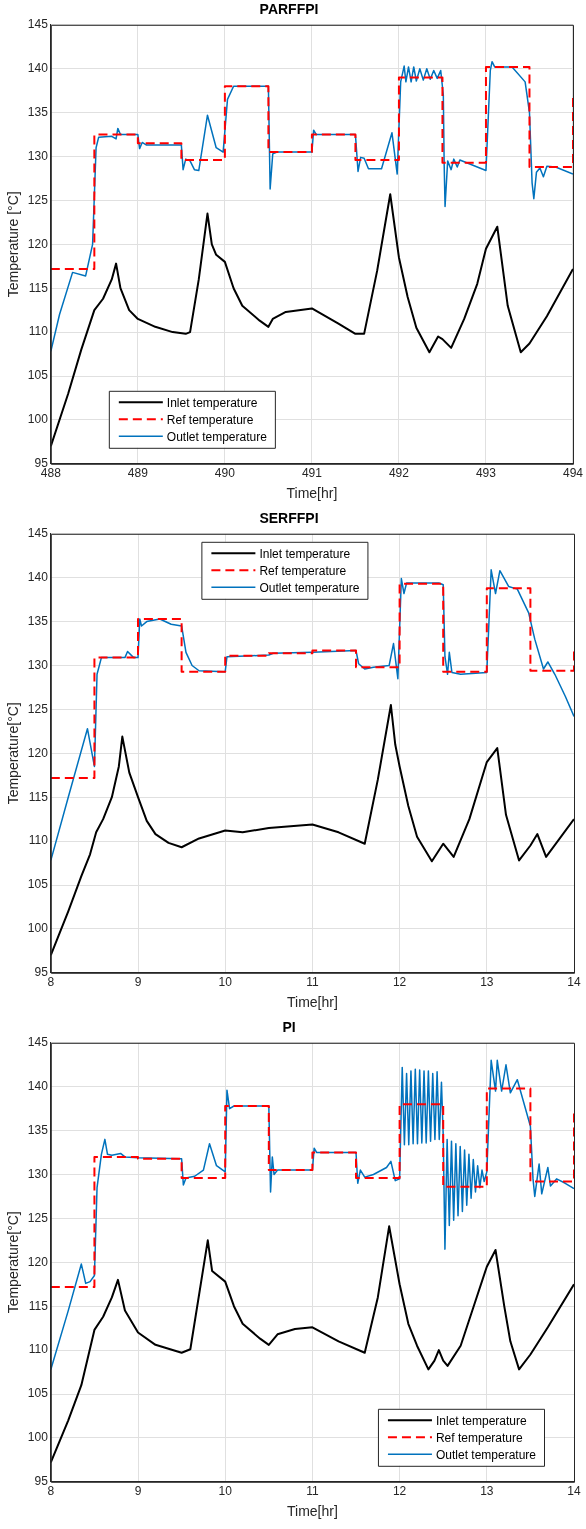 This screenshot has height=1529, width=586. Describe the element at coordinates (289, 9) in the screenshot. I see `chart-title: PARFFPI` at that location.